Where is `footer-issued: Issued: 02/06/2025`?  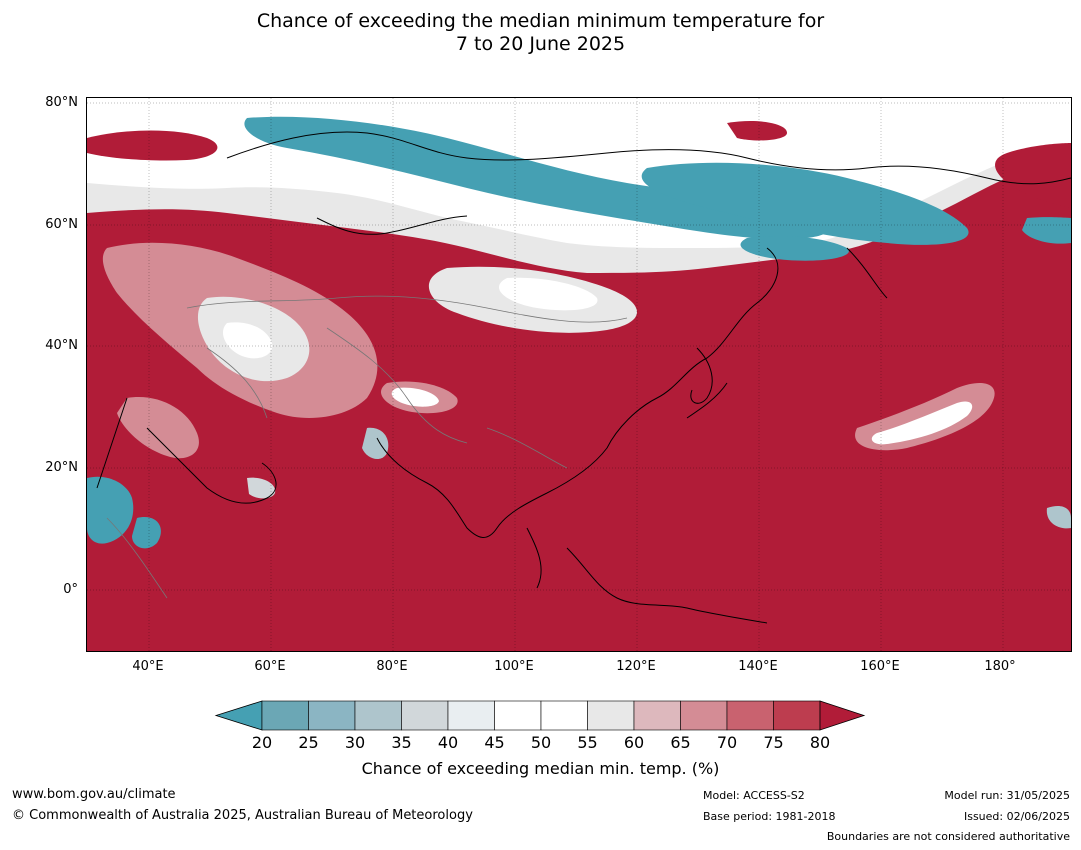
footer-issued: Issued: 02/06/2025 is located at coordinates (1016, 816).